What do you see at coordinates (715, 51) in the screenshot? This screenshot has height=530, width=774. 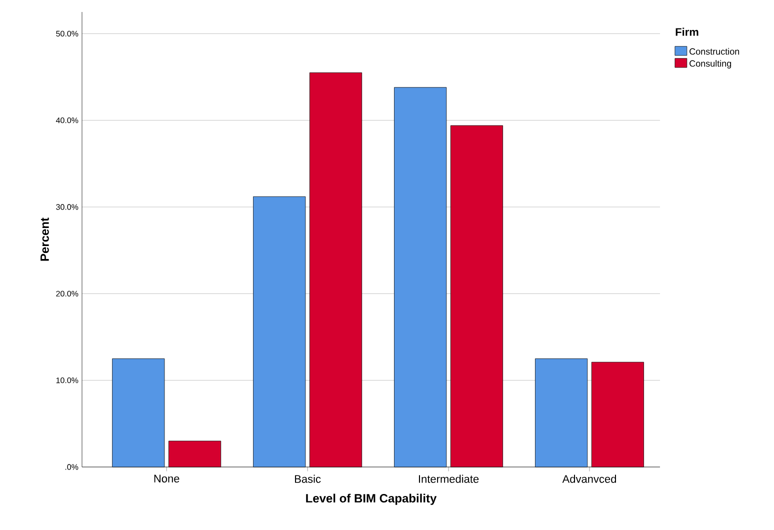 I see `legend-label: Construction` at bounding box center [715, 51].